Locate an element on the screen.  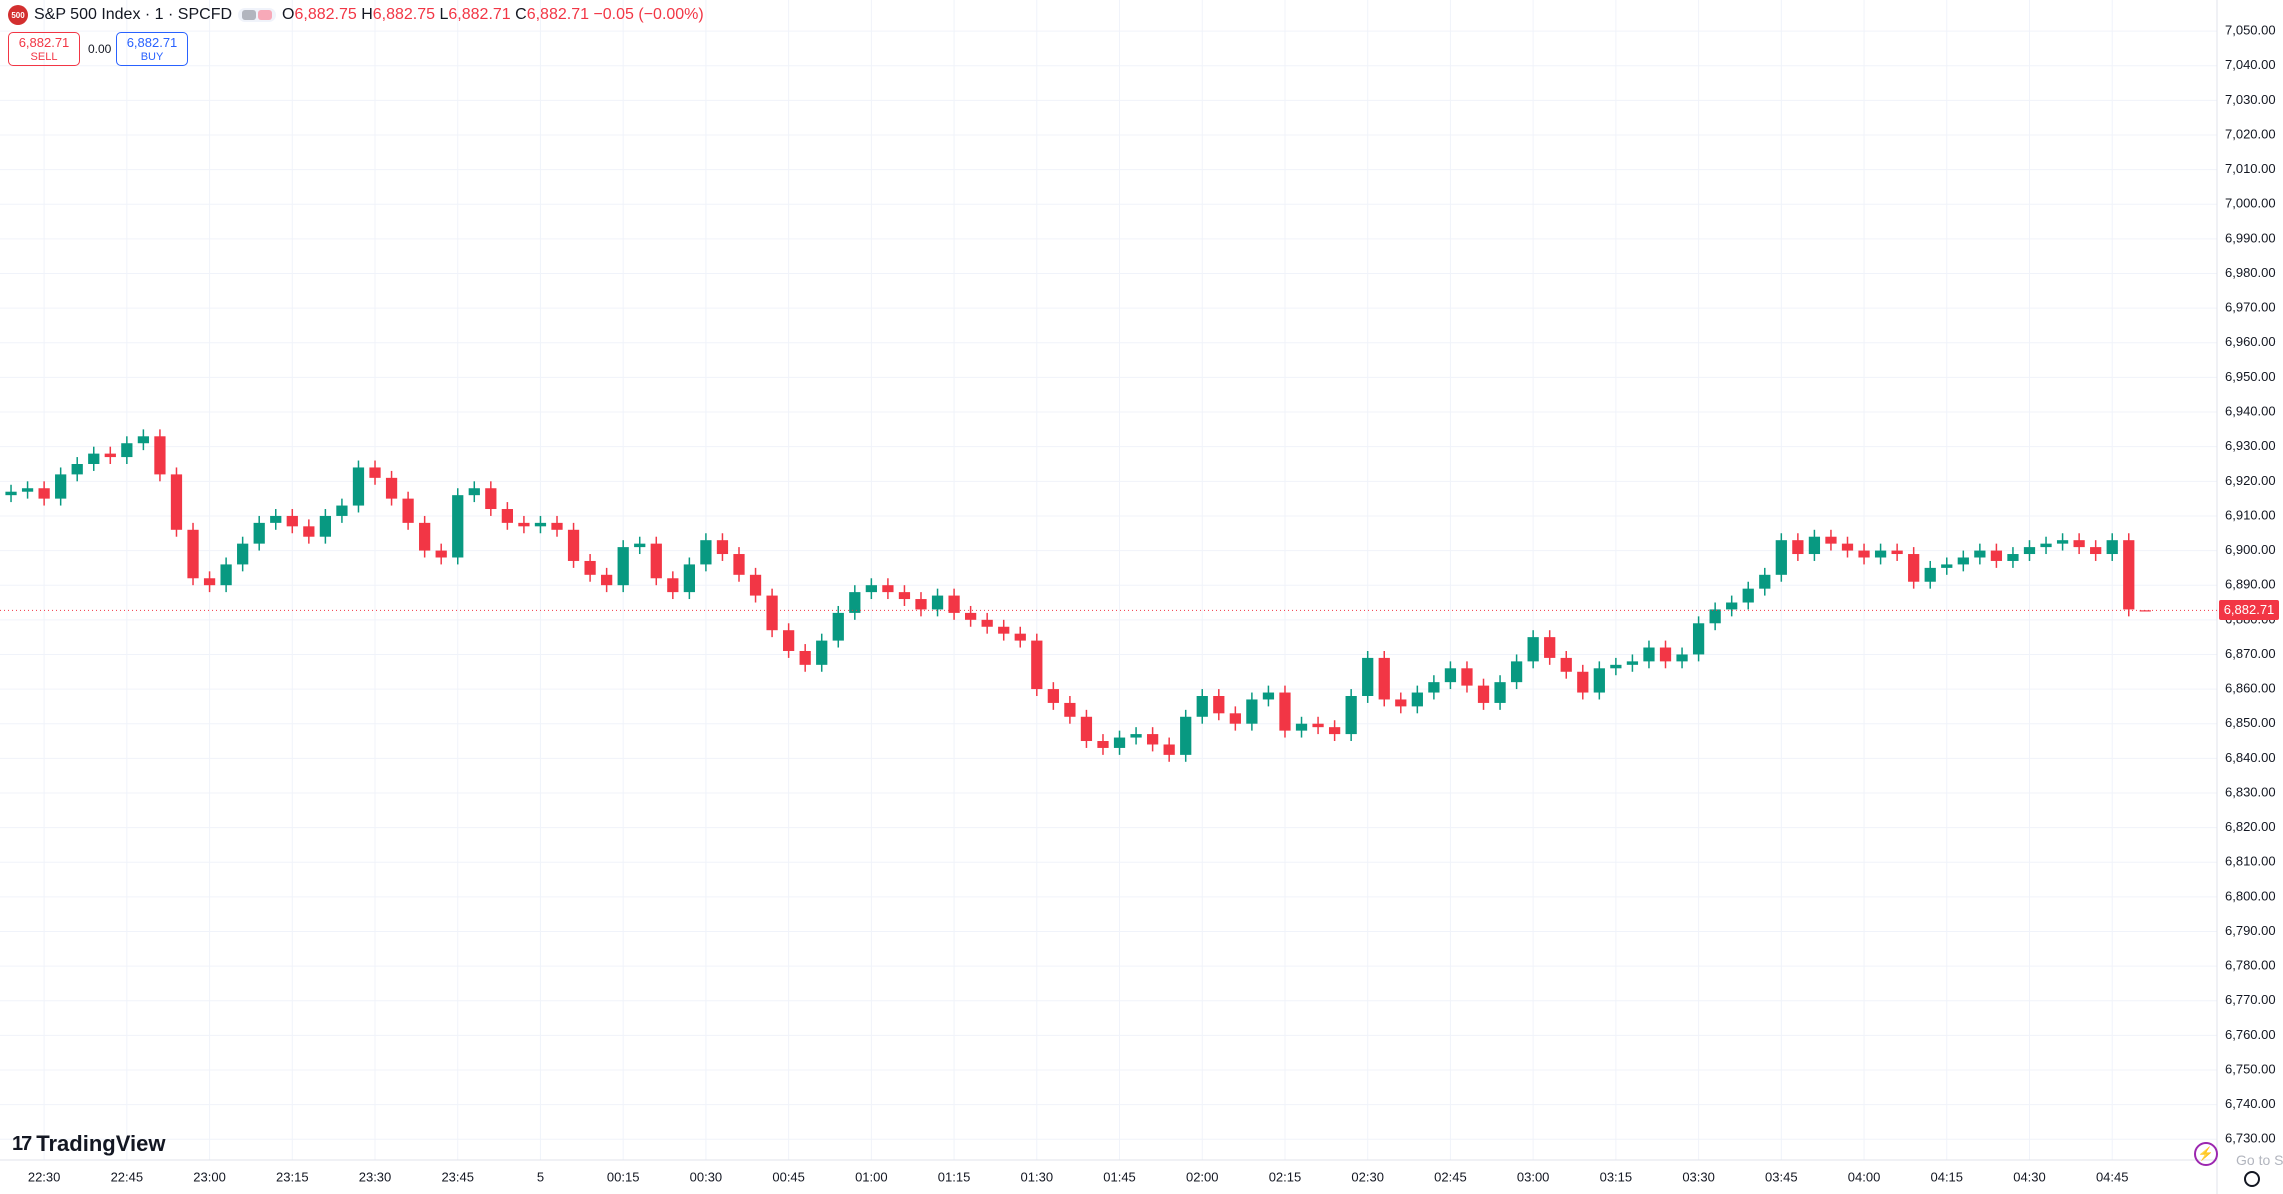
buy-price: 6,882.71 is located at coordinates (152, 42).